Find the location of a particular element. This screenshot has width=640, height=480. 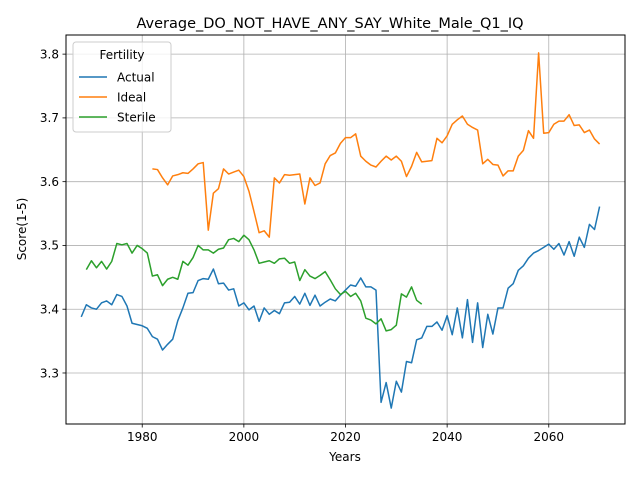

x-tick-label: 2020 is located at coordinates (345, 437).